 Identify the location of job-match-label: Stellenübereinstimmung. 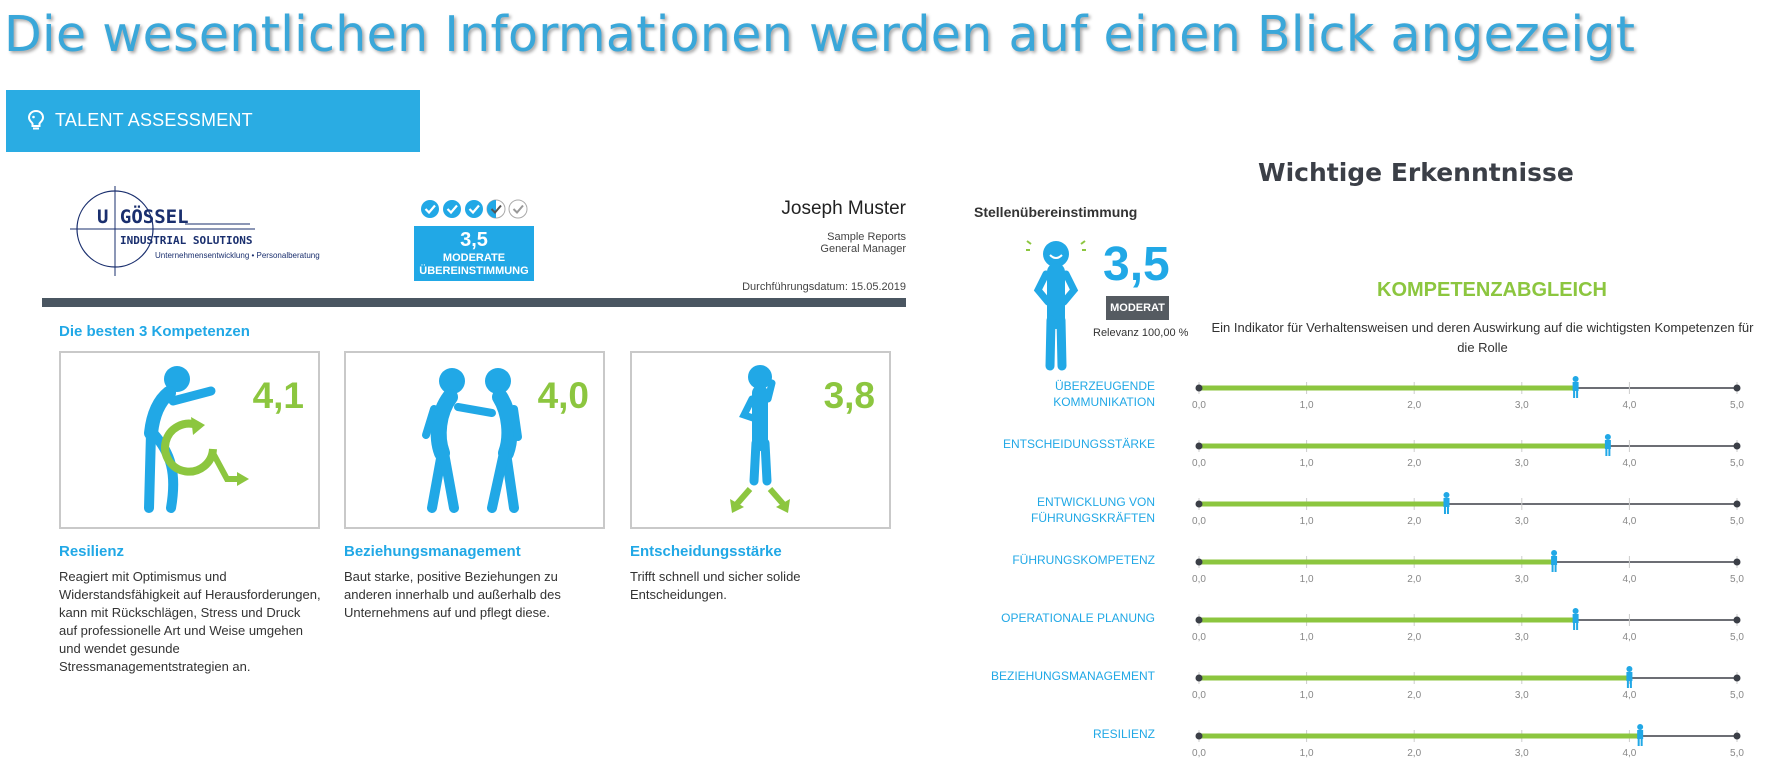
(1056, 212).